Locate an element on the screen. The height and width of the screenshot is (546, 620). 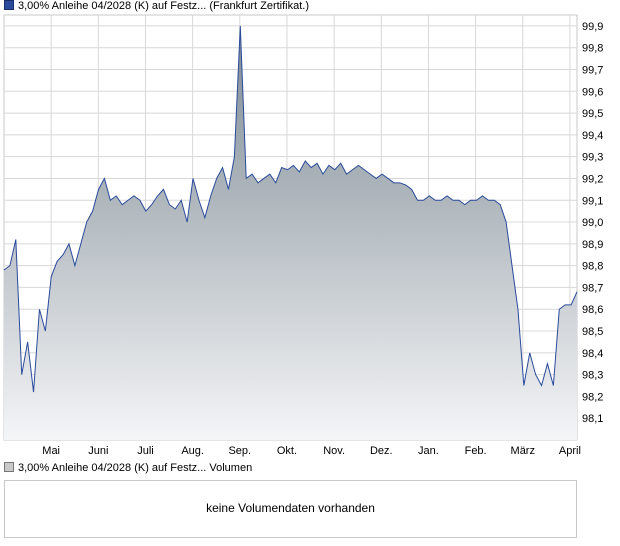
y-tick-label: 99,3 is located at coordinates (592, 158).